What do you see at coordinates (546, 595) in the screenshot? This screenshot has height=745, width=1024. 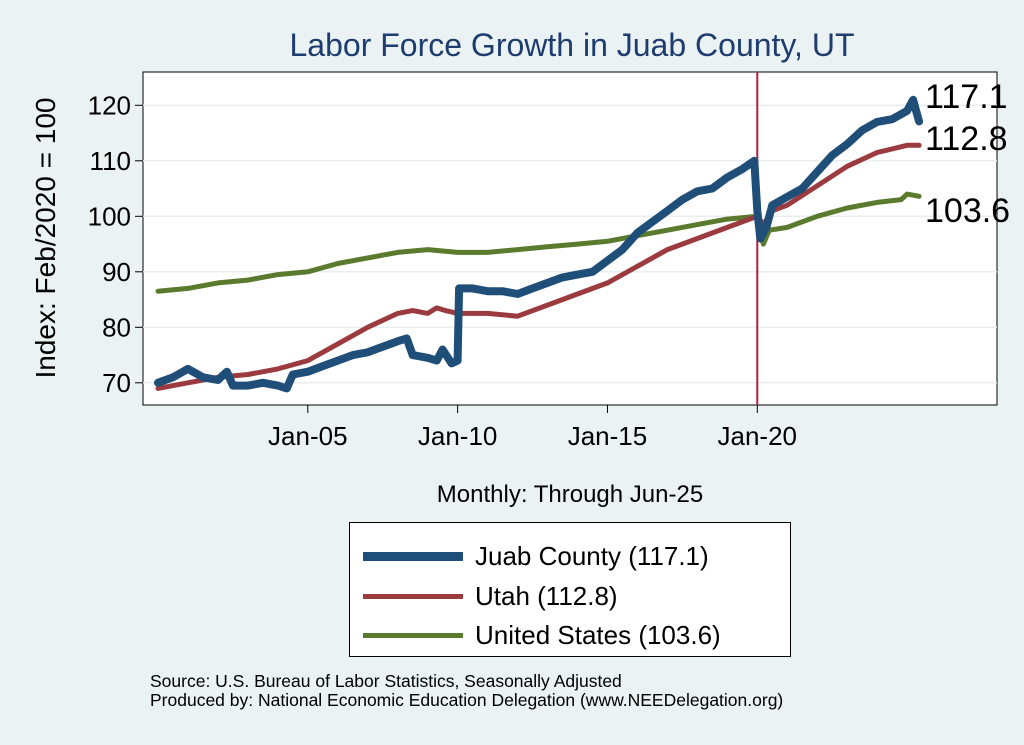 I see `legend-label-utah: Utah (112.8)` at bounding box center [546, 595].